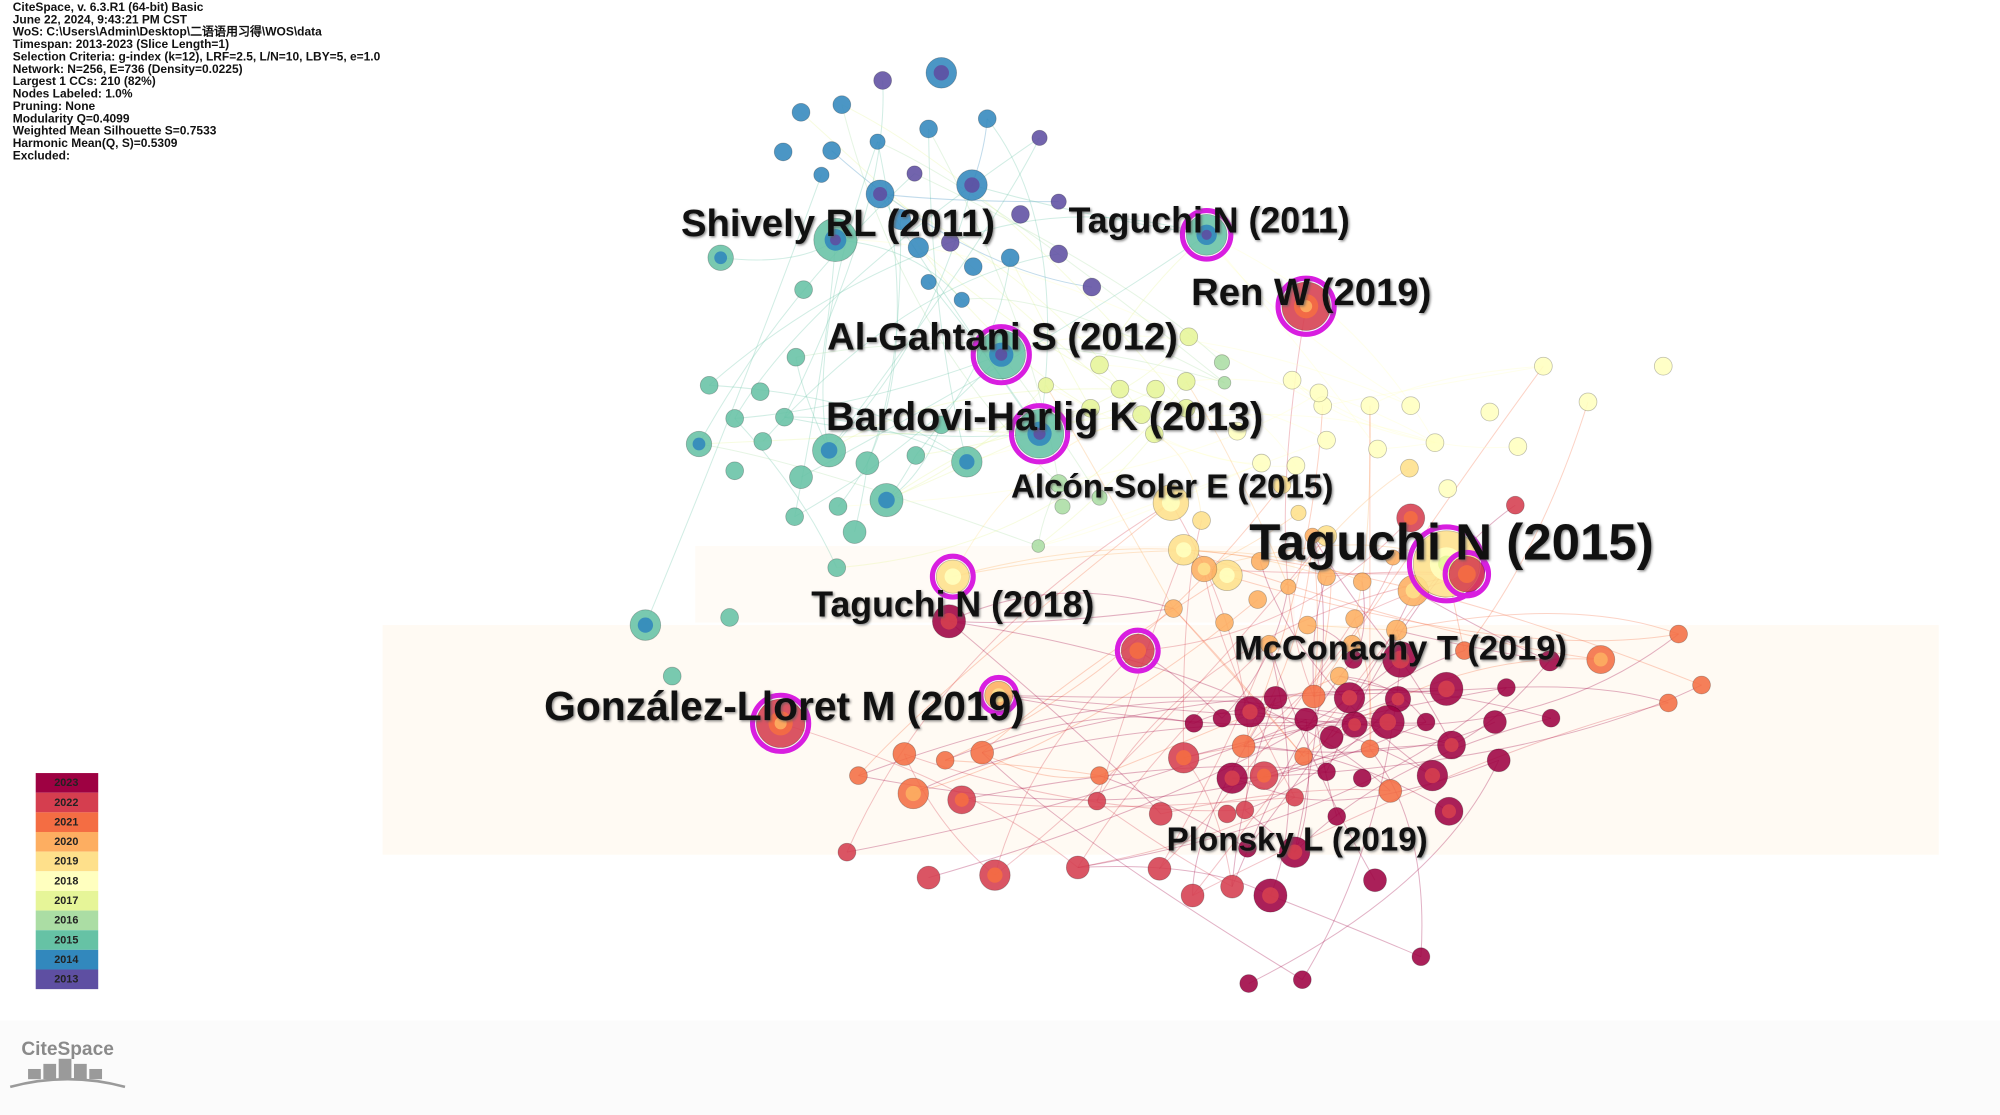  Describe the element at coordinates (1000, 1067) in the screenshot. I see `footer-band` at that location.